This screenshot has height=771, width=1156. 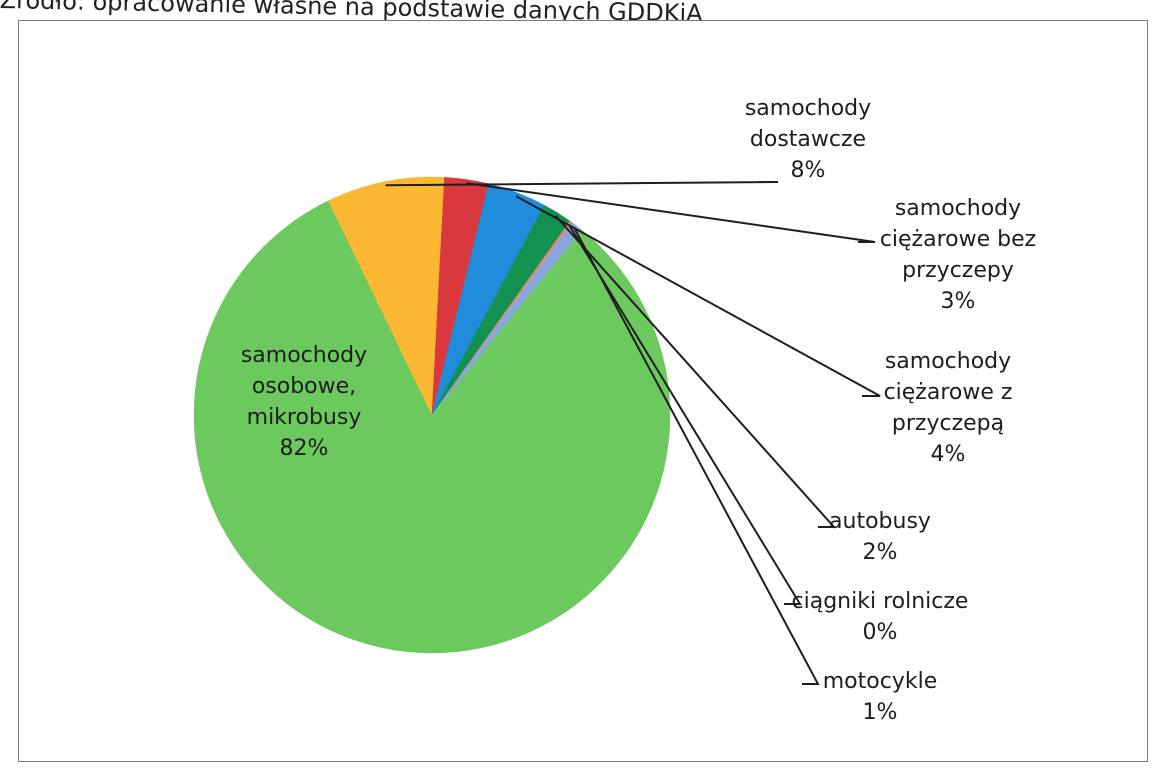 I want to click on slice-value-label: 4%, so click(x=948, y=454).